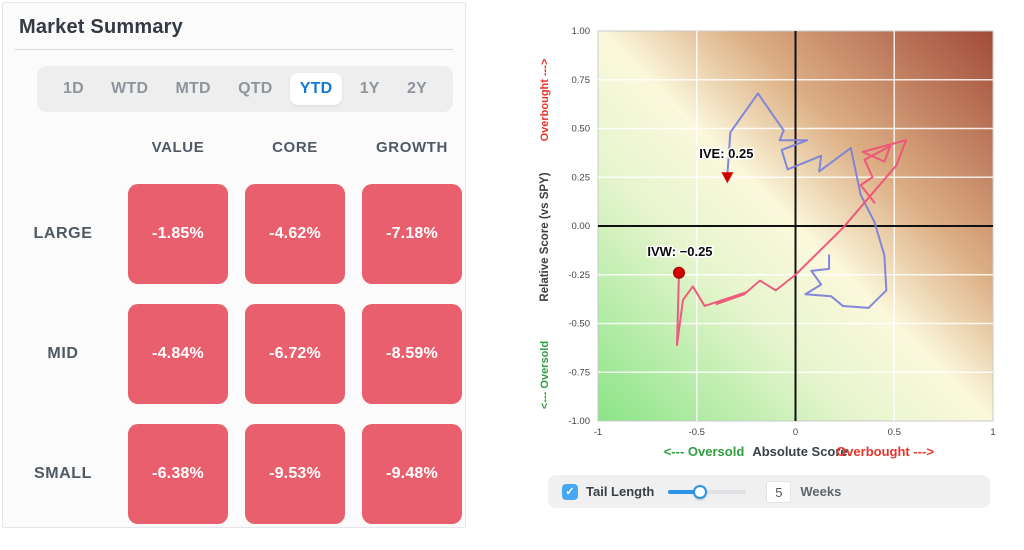 This screenshot has width=1024, height=550. What do you see at coordinates (63, 353) in the screenshot?
I see `row-header-mid: MID` at bounding box center [63, 353].